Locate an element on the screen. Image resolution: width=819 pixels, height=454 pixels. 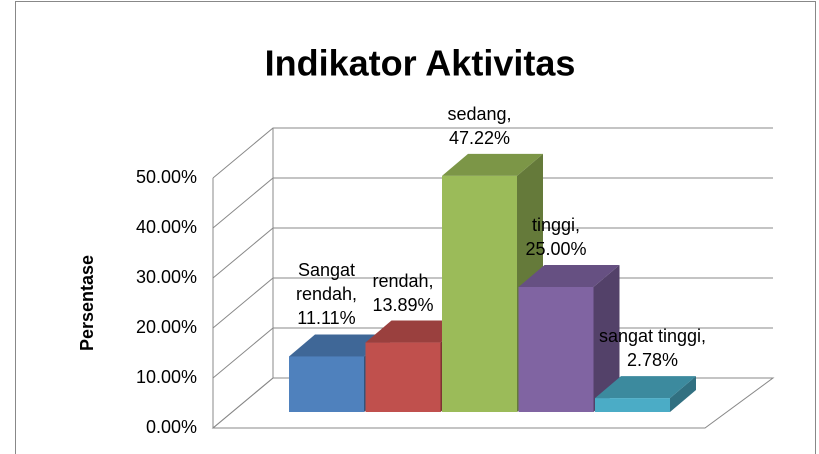
y-tick-label: 50.00% is located at coordinates (166, 177).